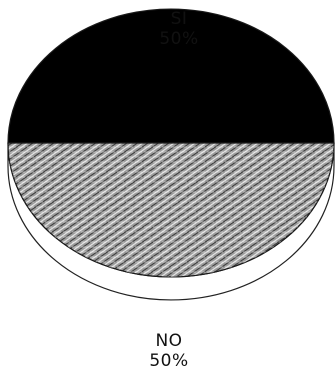 The height and width of the screenshot is (378, 335). I want to click on slice-value-si: 50%, so click(178, 39).